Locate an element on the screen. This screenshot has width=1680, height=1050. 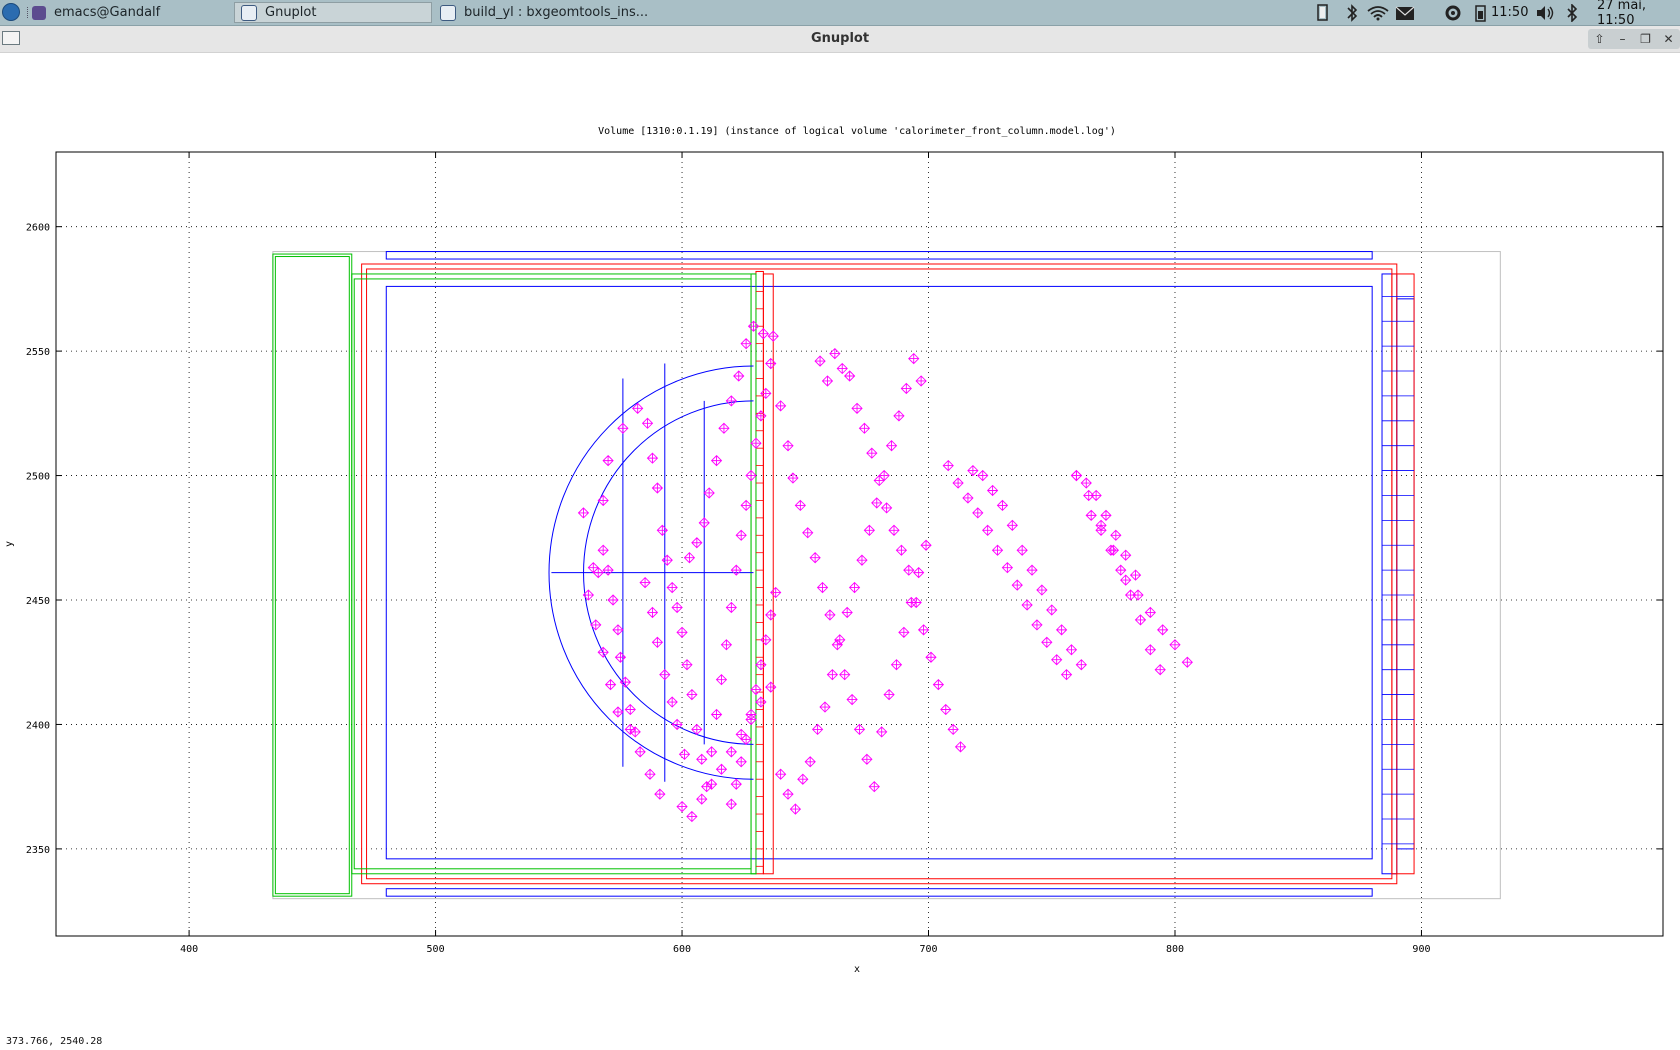
minimize-icon: – is located at coordinates (1622, 39).